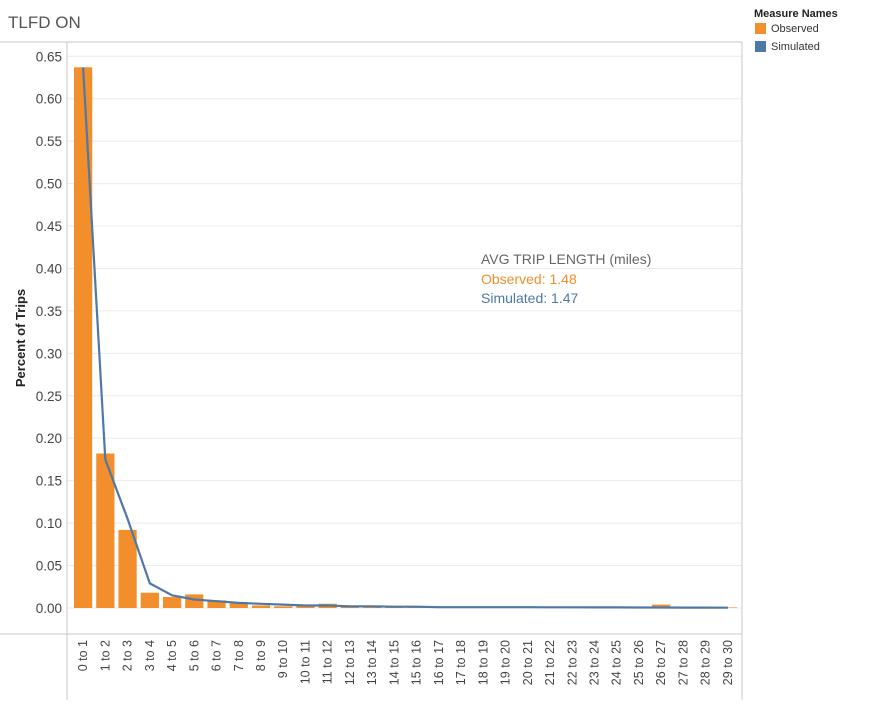  What do you see at coordinates (217, 655) in the screenshot?
I see `x-tick-label: 6 to 7` at bounding box center [217, 655].